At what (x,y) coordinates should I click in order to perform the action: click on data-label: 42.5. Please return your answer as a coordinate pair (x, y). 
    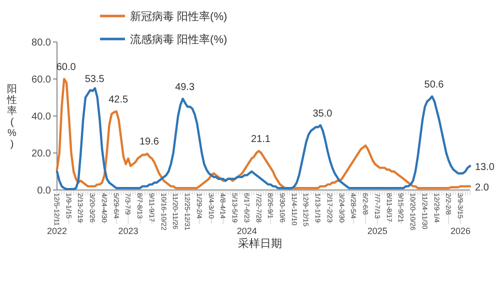
    Looking at the image, I should click on (118, 100).